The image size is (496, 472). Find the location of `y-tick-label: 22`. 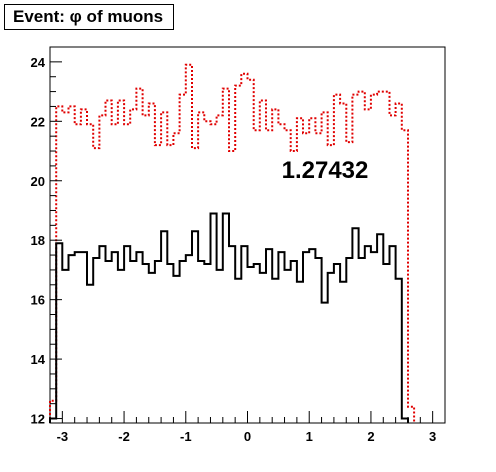

y-tick-label: 22 is located at coordinates (38, 121).